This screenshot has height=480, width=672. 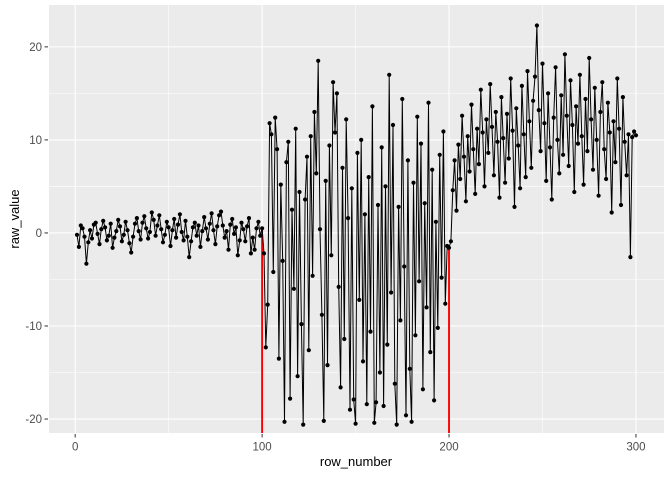 What do you see at coordinates (33, 420) in the screenshot?
I see `y-tick-label: -20` at bounding box center [33, 420].